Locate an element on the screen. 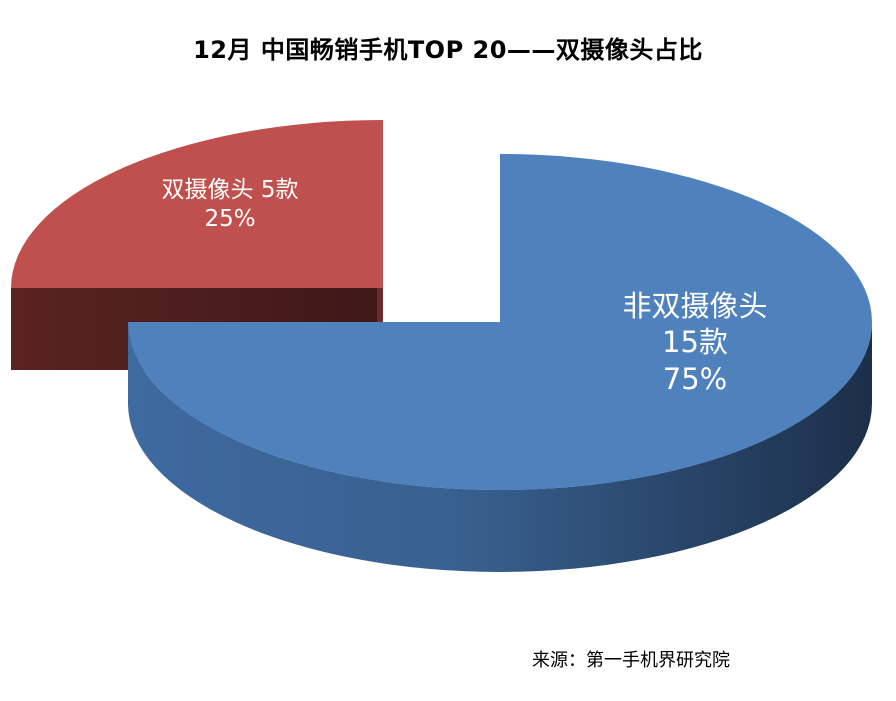 The height and width of the screenshot is (701, 896). slice-count: 15款 is located at coordinates (695, 342).